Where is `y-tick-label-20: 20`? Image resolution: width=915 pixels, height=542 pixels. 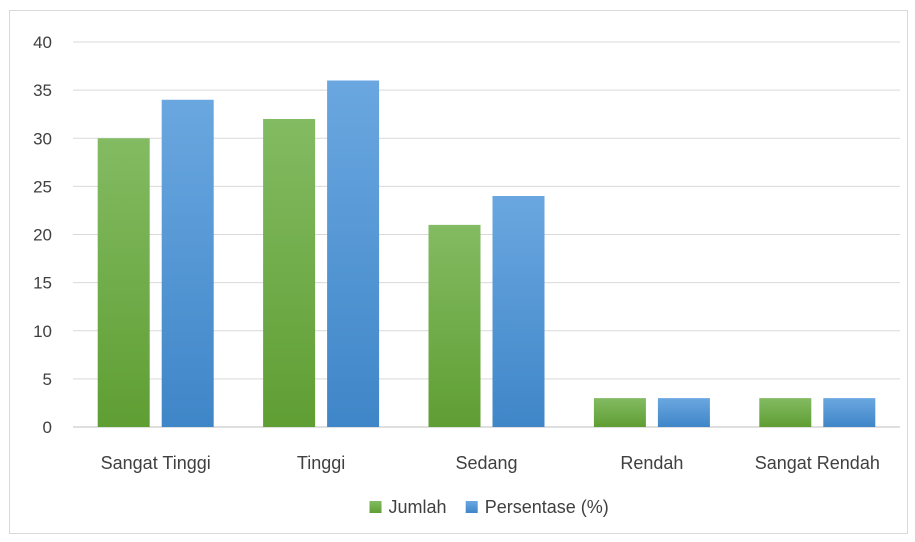
y-tick-label-20: 20 is located at coordinates (42, 235).